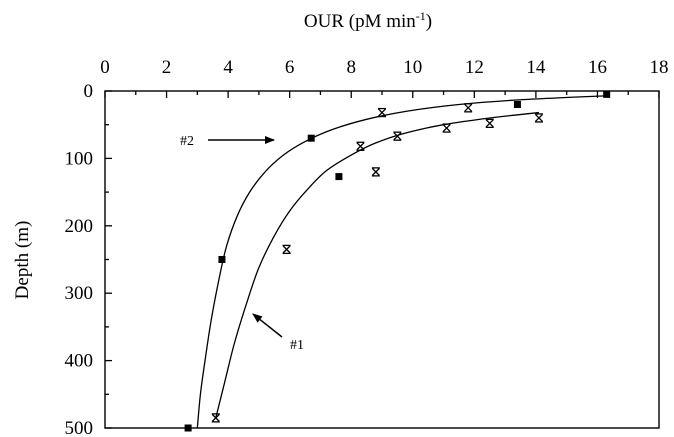 This screenshot has height=437, width=674. I want to click on x-axis-title-close: ), so click(429, 21).